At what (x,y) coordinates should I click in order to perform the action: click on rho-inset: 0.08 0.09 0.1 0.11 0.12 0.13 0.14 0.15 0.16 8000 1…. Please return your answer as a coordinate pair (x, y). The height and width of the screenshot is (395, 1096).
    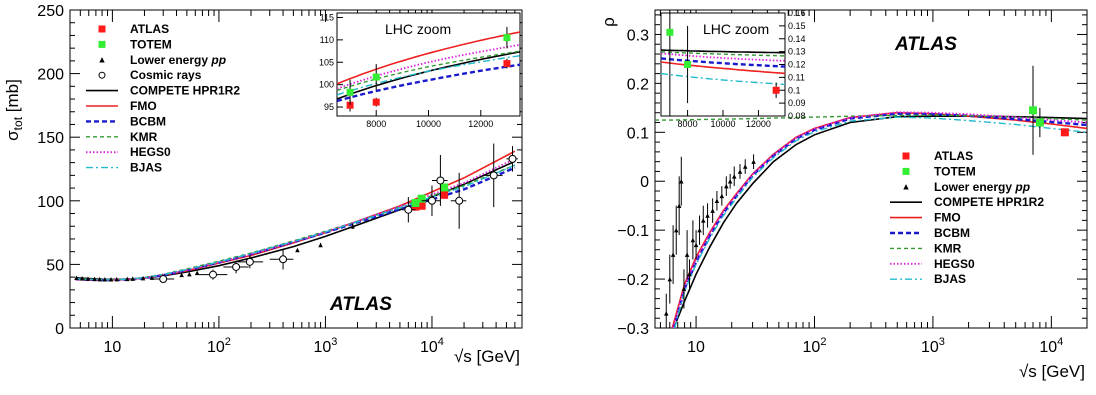
    Looking at the image, I should click on (733, 68).